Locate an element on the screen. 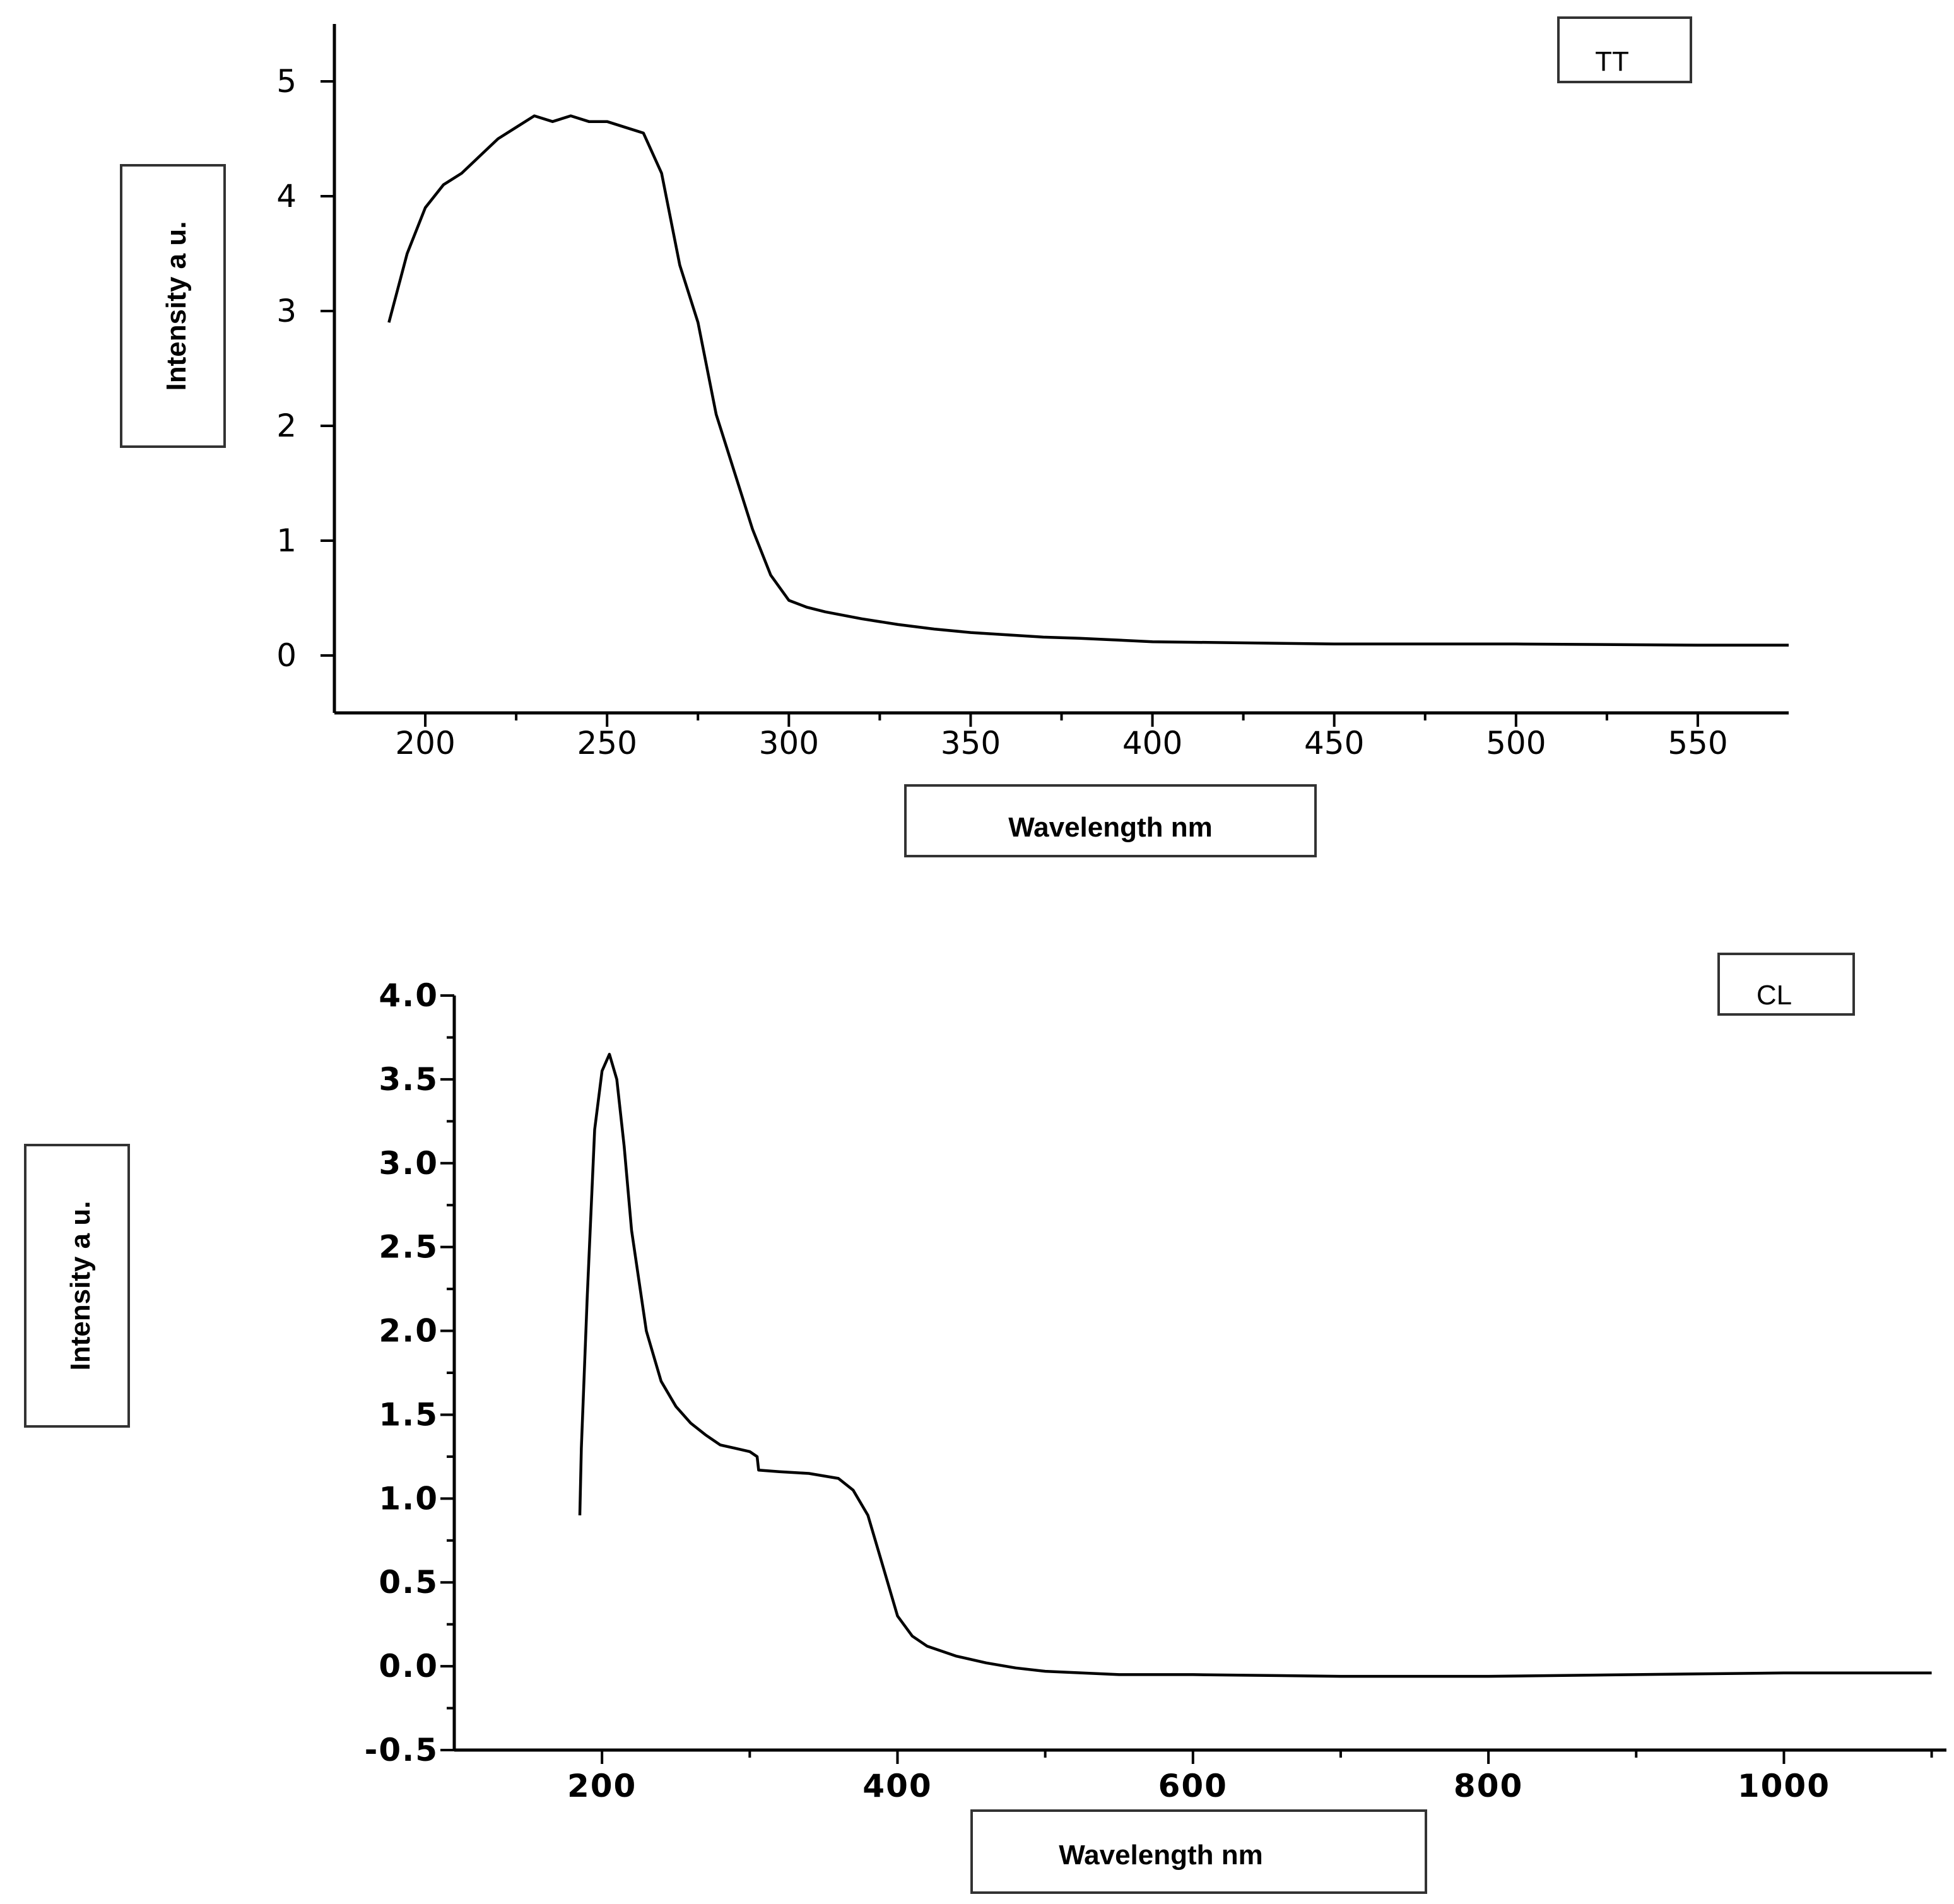 Image resolution: width=1954 pixels, height=1904 pixels. y-tick-label: 1.5 is located at coordinates (408, 1414).